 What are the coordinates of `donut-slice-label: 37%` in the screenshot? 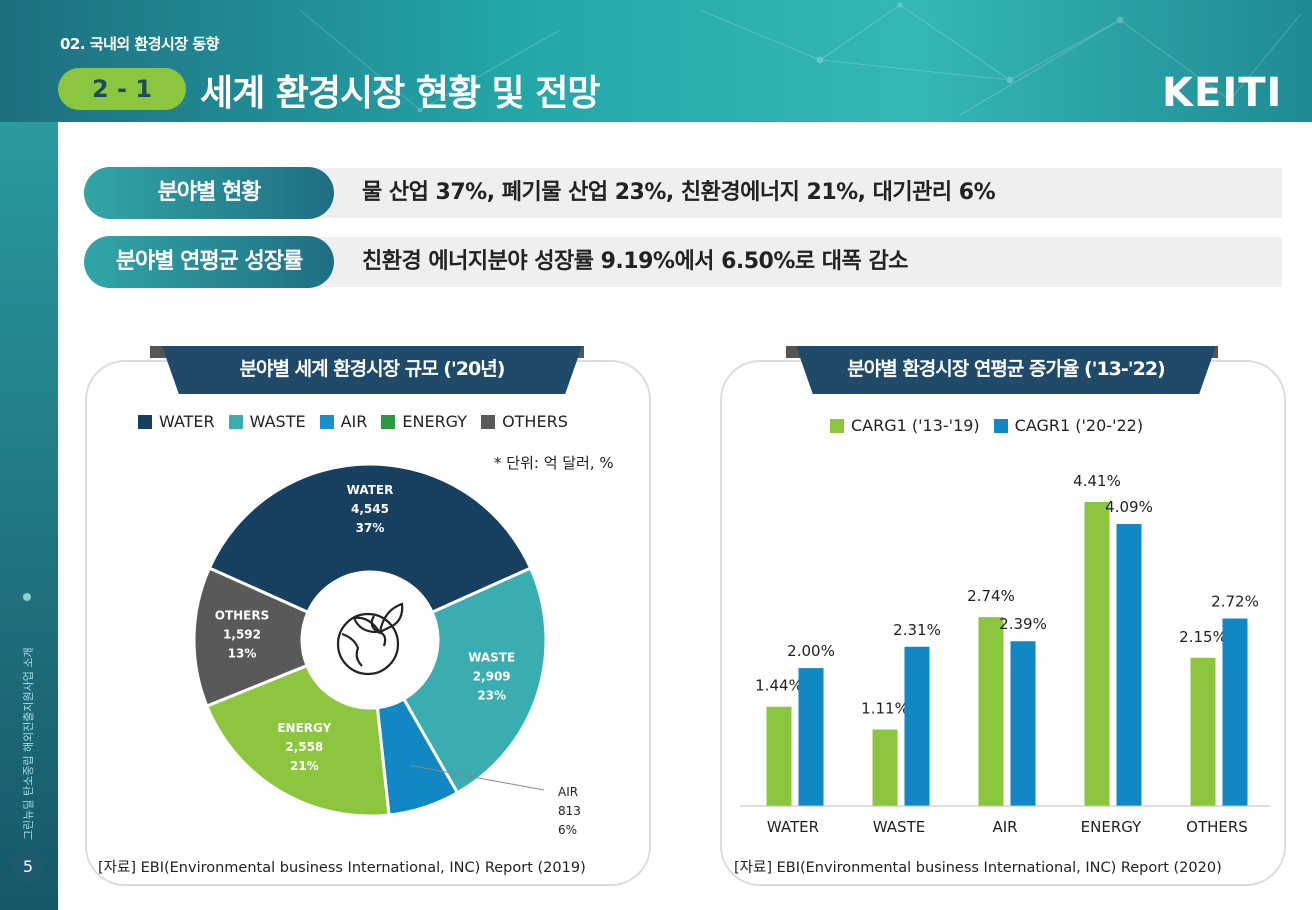 It's located at (370, 528).